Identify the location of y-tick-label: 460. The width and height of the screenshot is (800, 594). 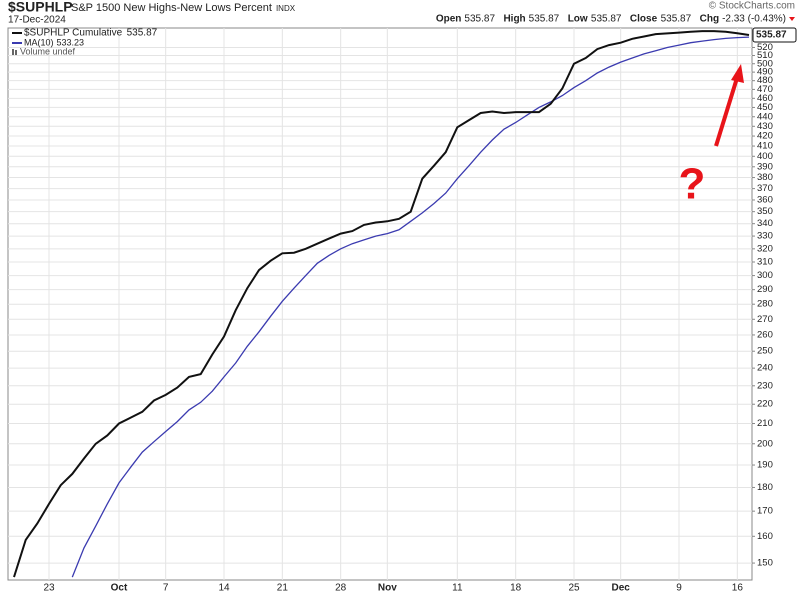
(765, 98).